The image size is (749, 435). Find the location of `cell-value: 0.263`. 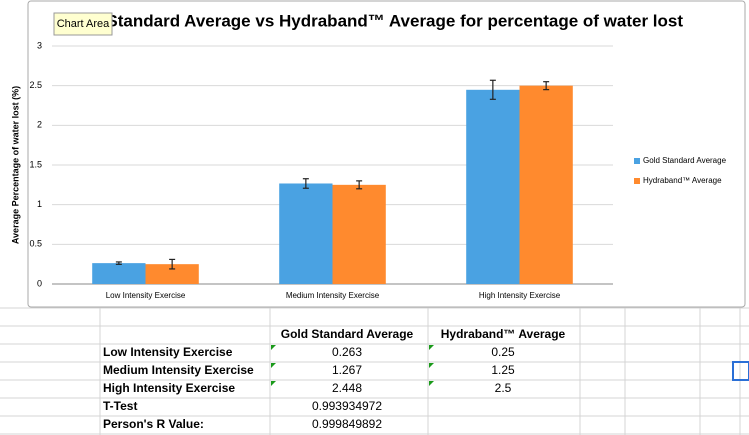

cell-value: 0.263 is located at coordinates (347, 352).